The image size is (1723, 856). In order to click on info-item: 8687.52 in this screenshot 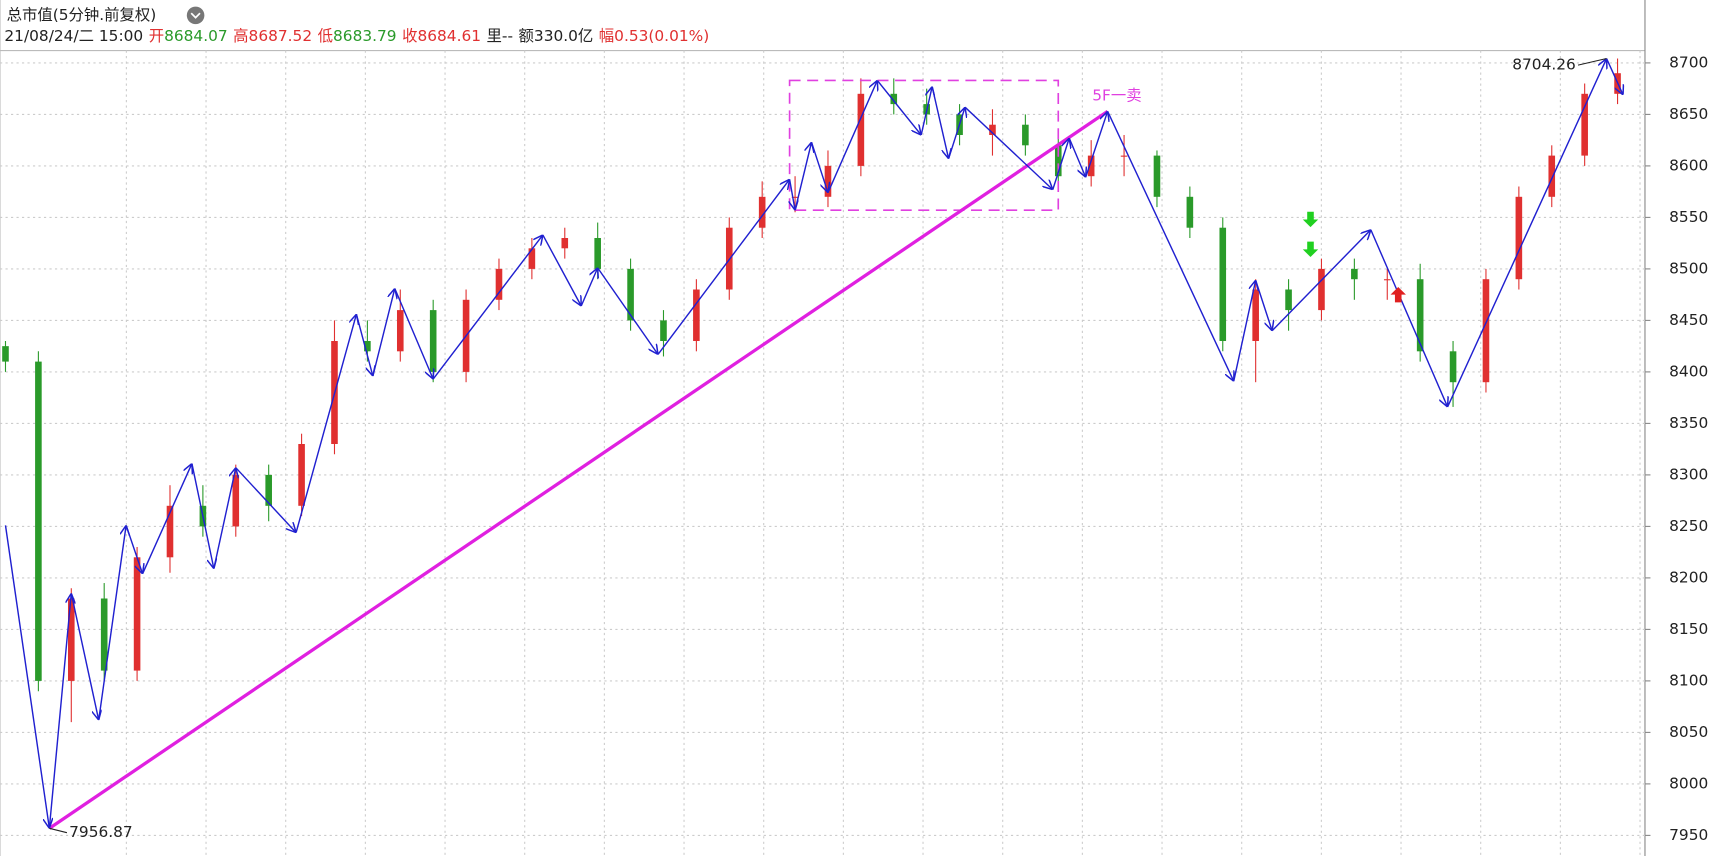, I will do `click(281, 36)`.